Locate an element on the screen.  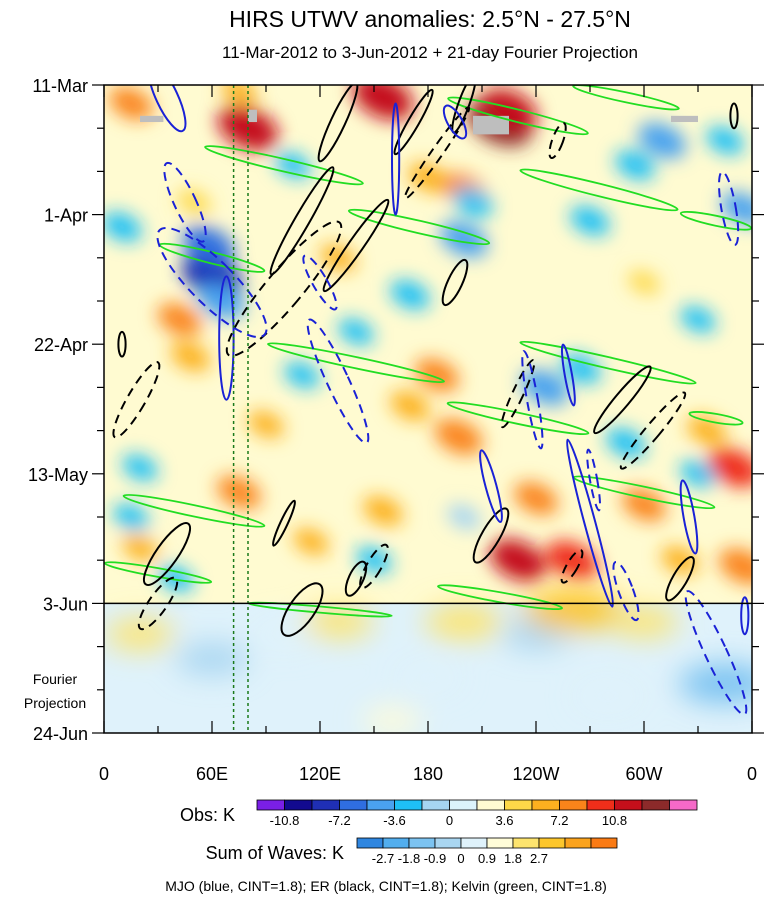
colorbar-tick-label: 2.7 is located at coordinates (539, 858).